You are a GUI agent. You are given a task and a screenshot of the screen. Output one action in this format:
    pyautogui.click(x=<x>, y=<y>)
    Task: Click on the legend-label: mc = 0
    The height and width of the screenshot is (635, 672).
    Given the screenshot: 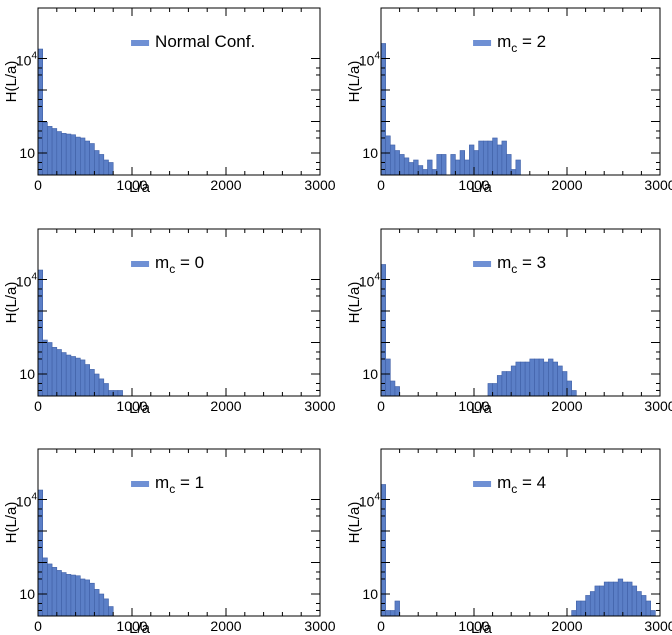 What is the action you would take?
    pyautogui.click(x=179, y=264)
    